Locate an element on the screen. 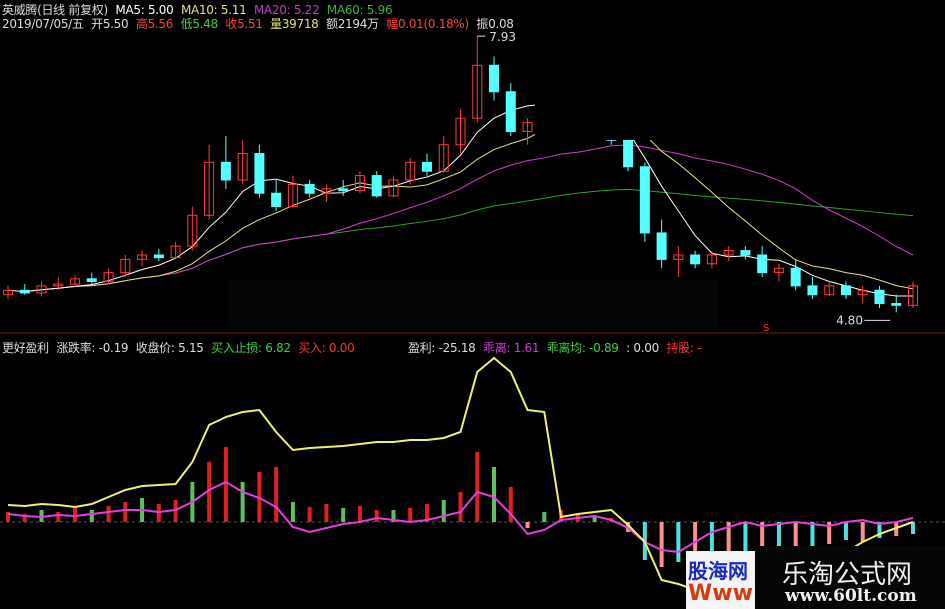 The height and width of the screenshot is (609, 945). deviation-avg: 乖离均: -0.89 is located at coordinates (582, 348).